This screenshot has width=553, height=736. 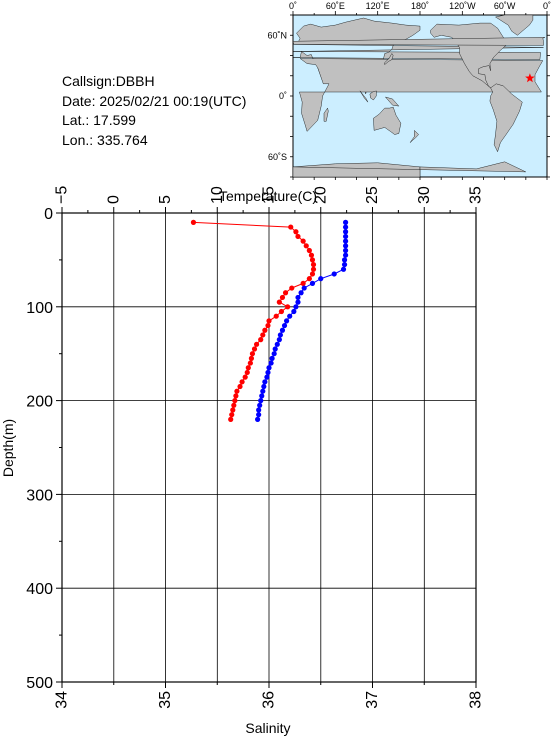 I want to click on temperature-tick-label: 0, so click(x=113, y=199).